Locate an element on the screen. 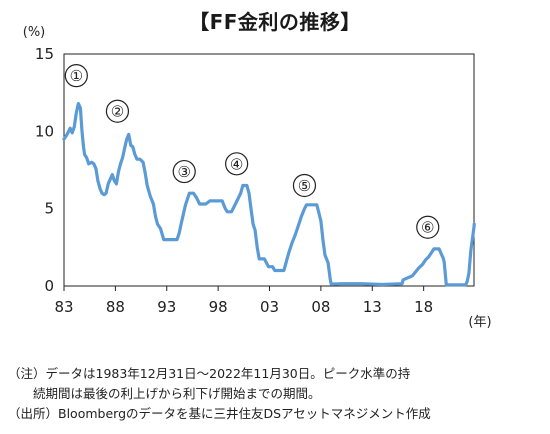 Image resolution: width=550 pixels, height=434 pixels. note-line-1: （注）データは1983年12月31日～2022年11月30日。ピーク水準の持 is located at coordinates (209, 373).